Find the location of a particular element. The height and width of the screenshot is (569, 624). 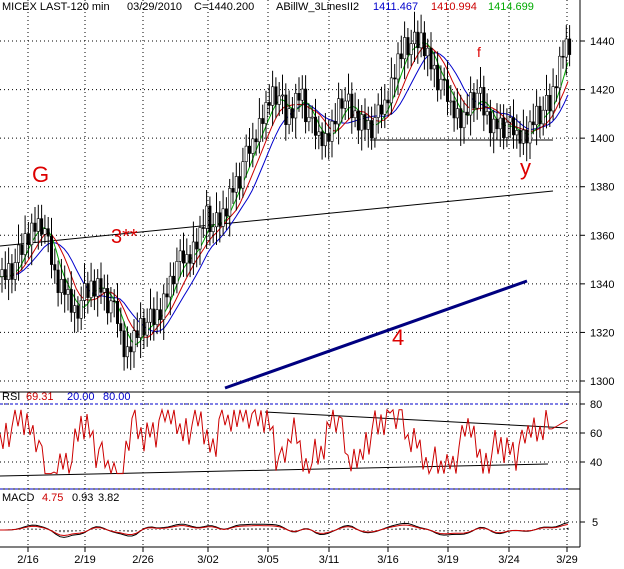

macd-tick-label: 5 is located at coordinates (595, 523).